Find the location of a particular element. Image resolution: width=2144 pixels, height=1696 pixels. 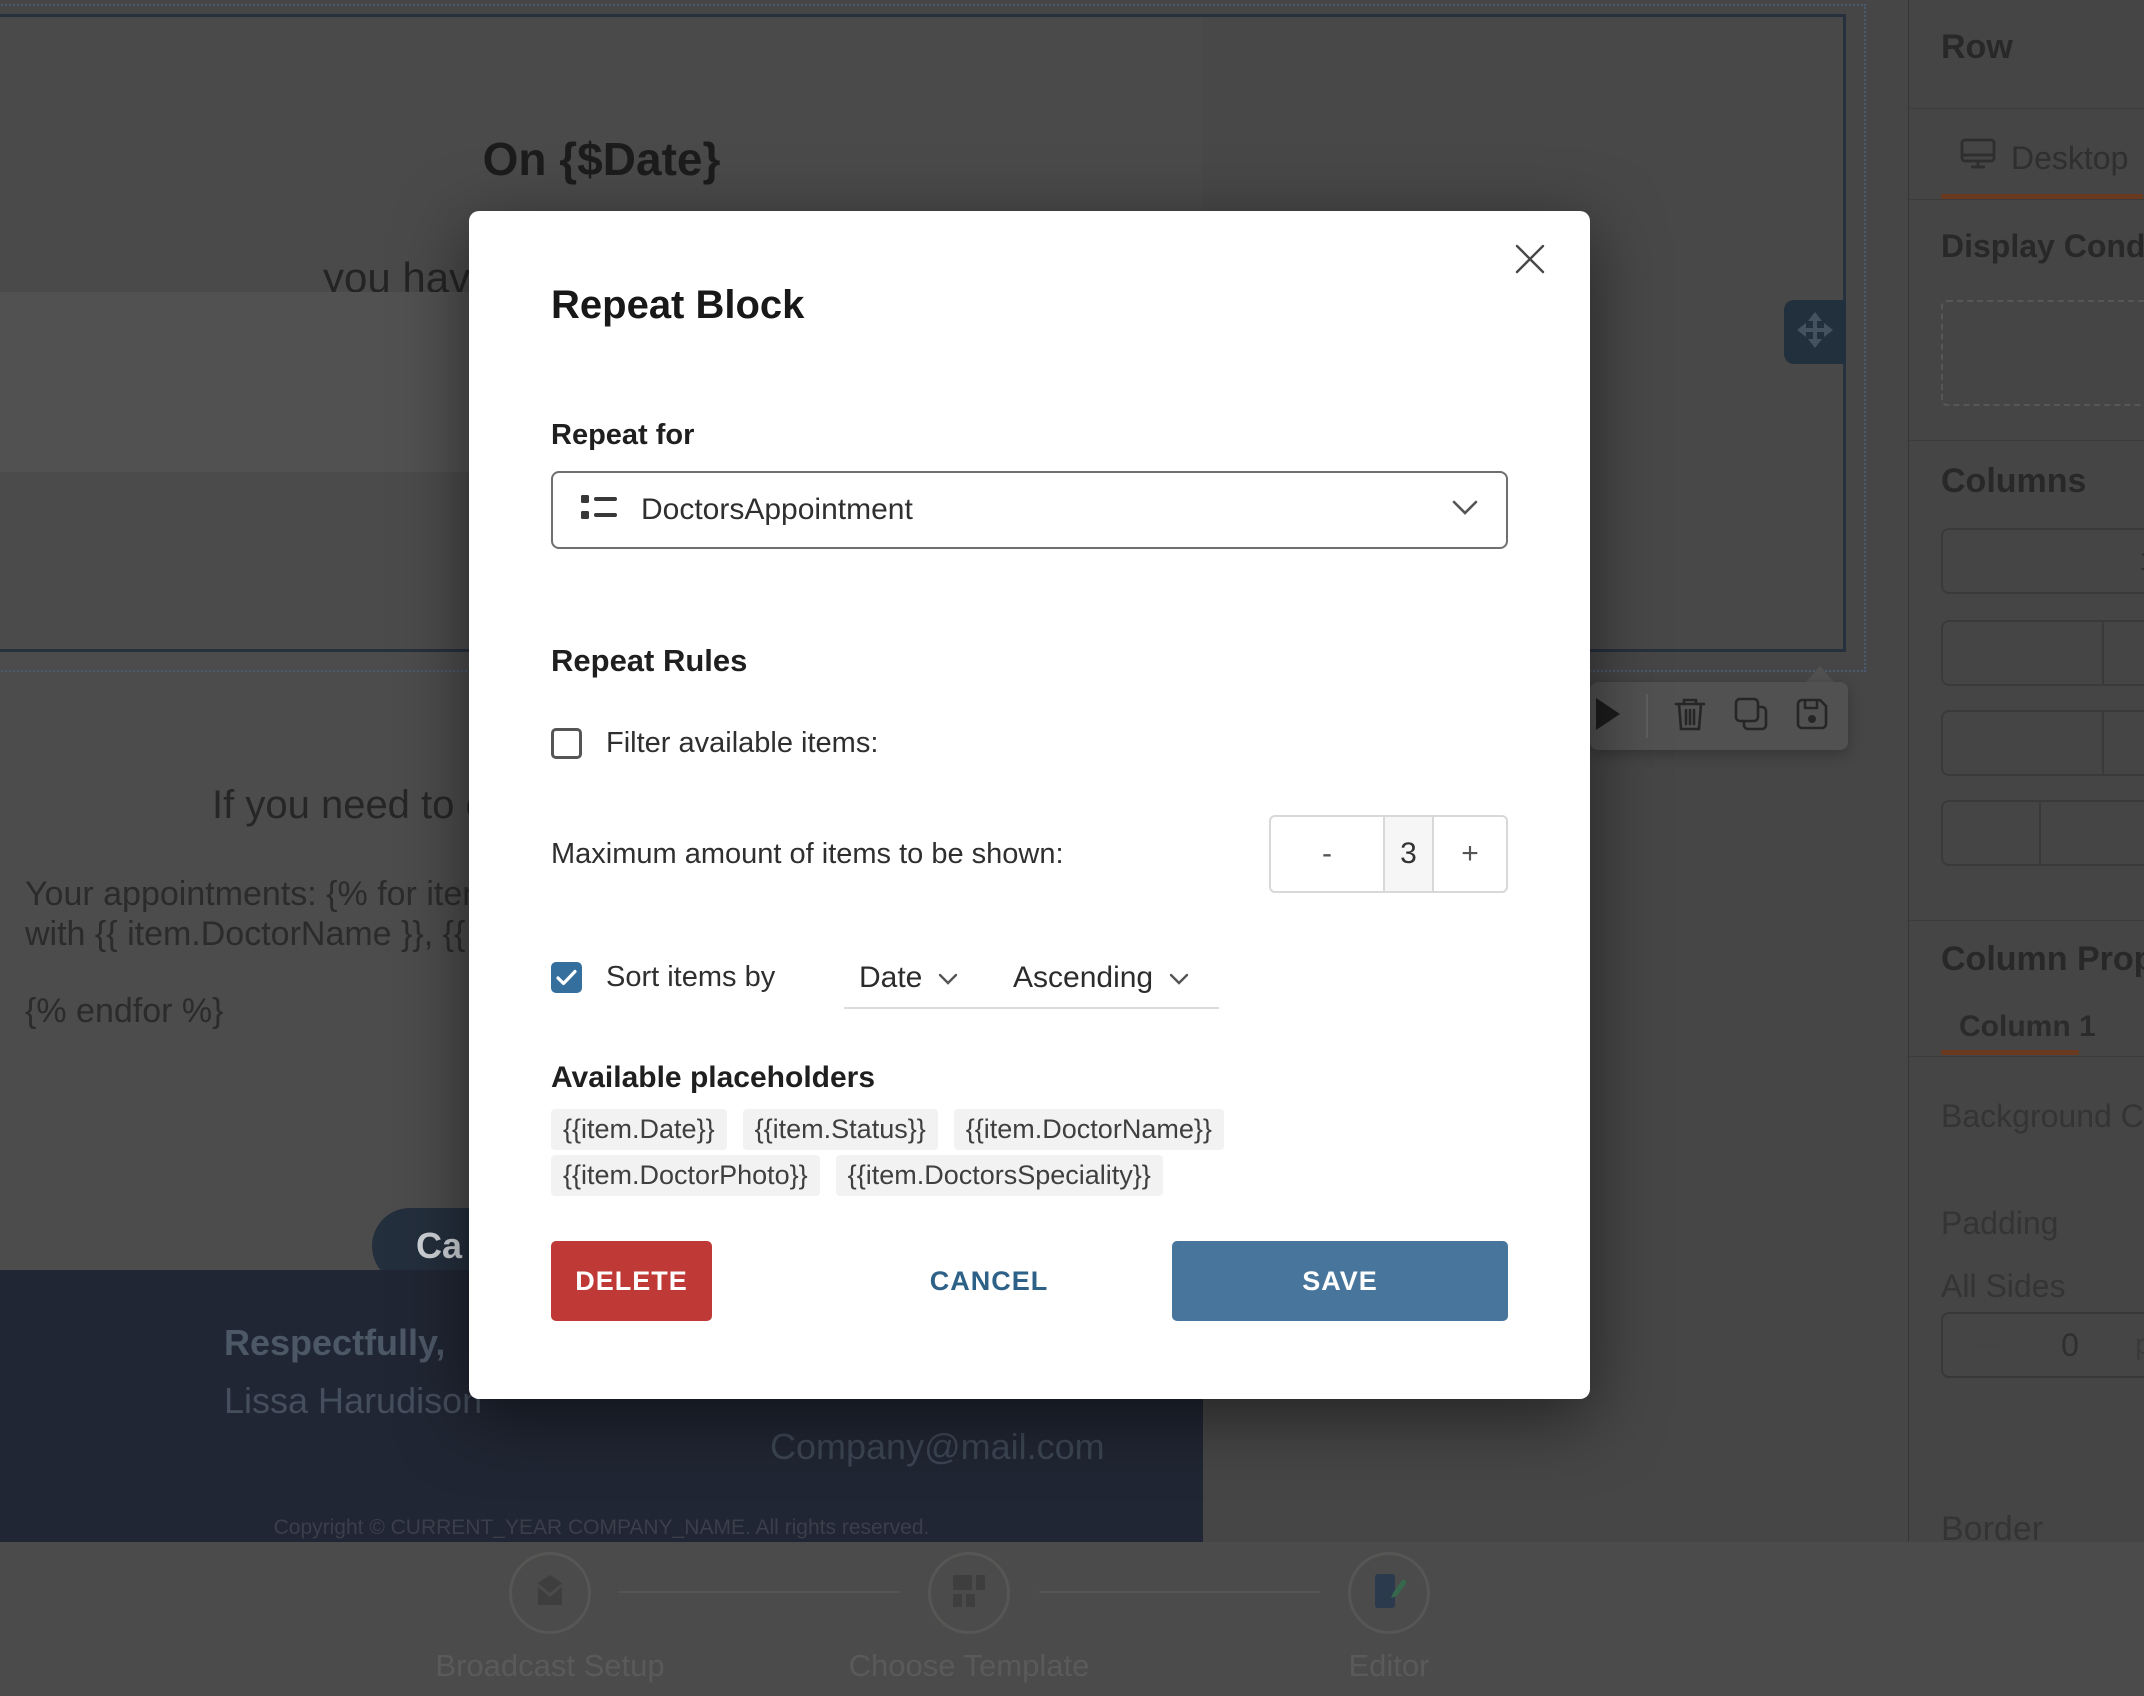

sidebar-row-title: Row is located at coordinates (1977, 47).